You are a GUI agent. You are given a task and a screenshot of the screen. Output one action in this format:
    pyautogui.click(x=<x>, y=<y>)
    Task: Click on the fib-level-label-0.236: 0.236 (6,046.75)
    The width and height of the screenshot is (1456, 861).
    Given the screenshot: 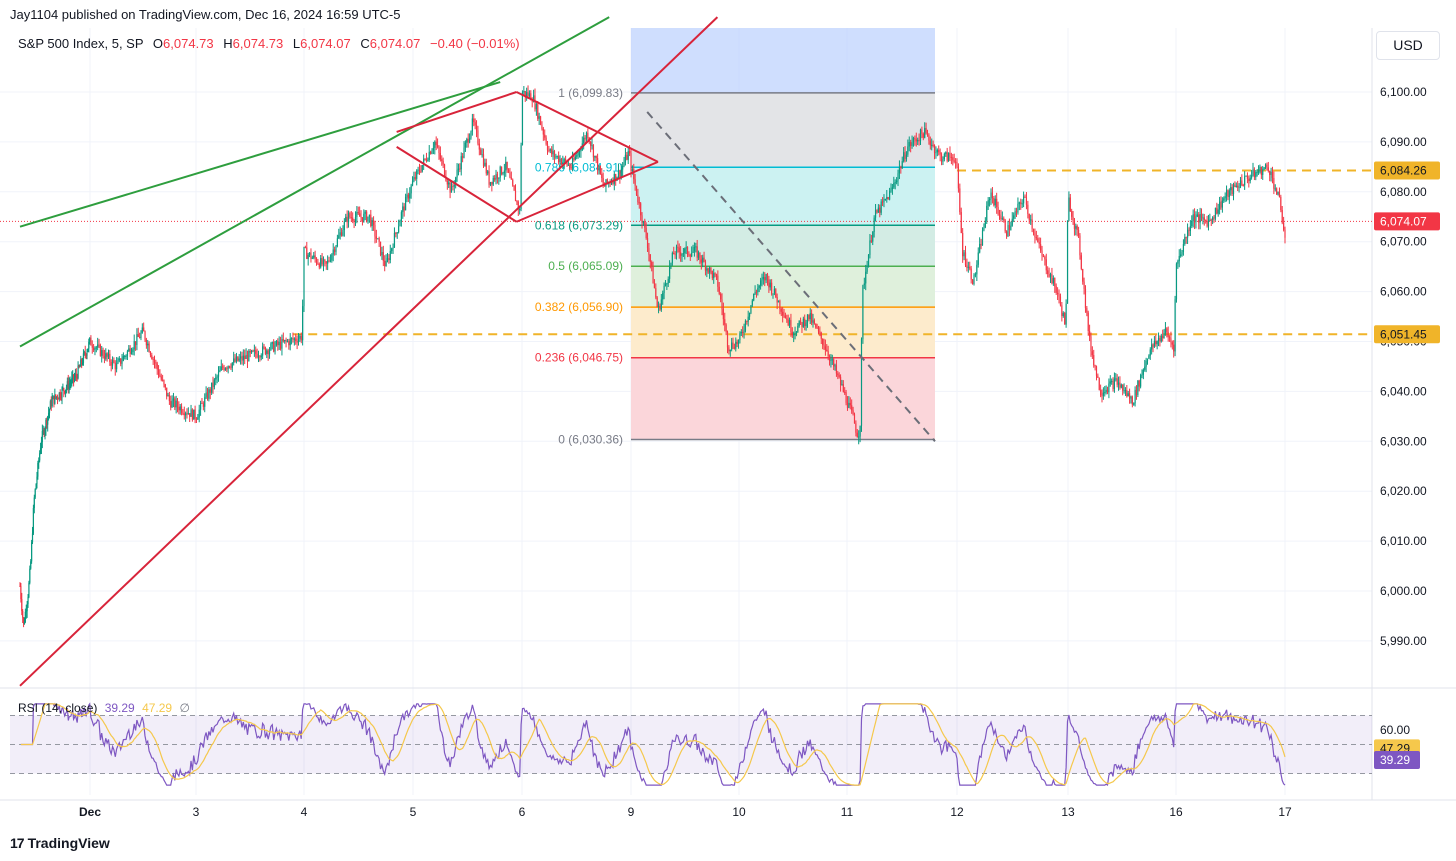 What is the action you would take?
    pyautogui.click(x=579, y=358)
    